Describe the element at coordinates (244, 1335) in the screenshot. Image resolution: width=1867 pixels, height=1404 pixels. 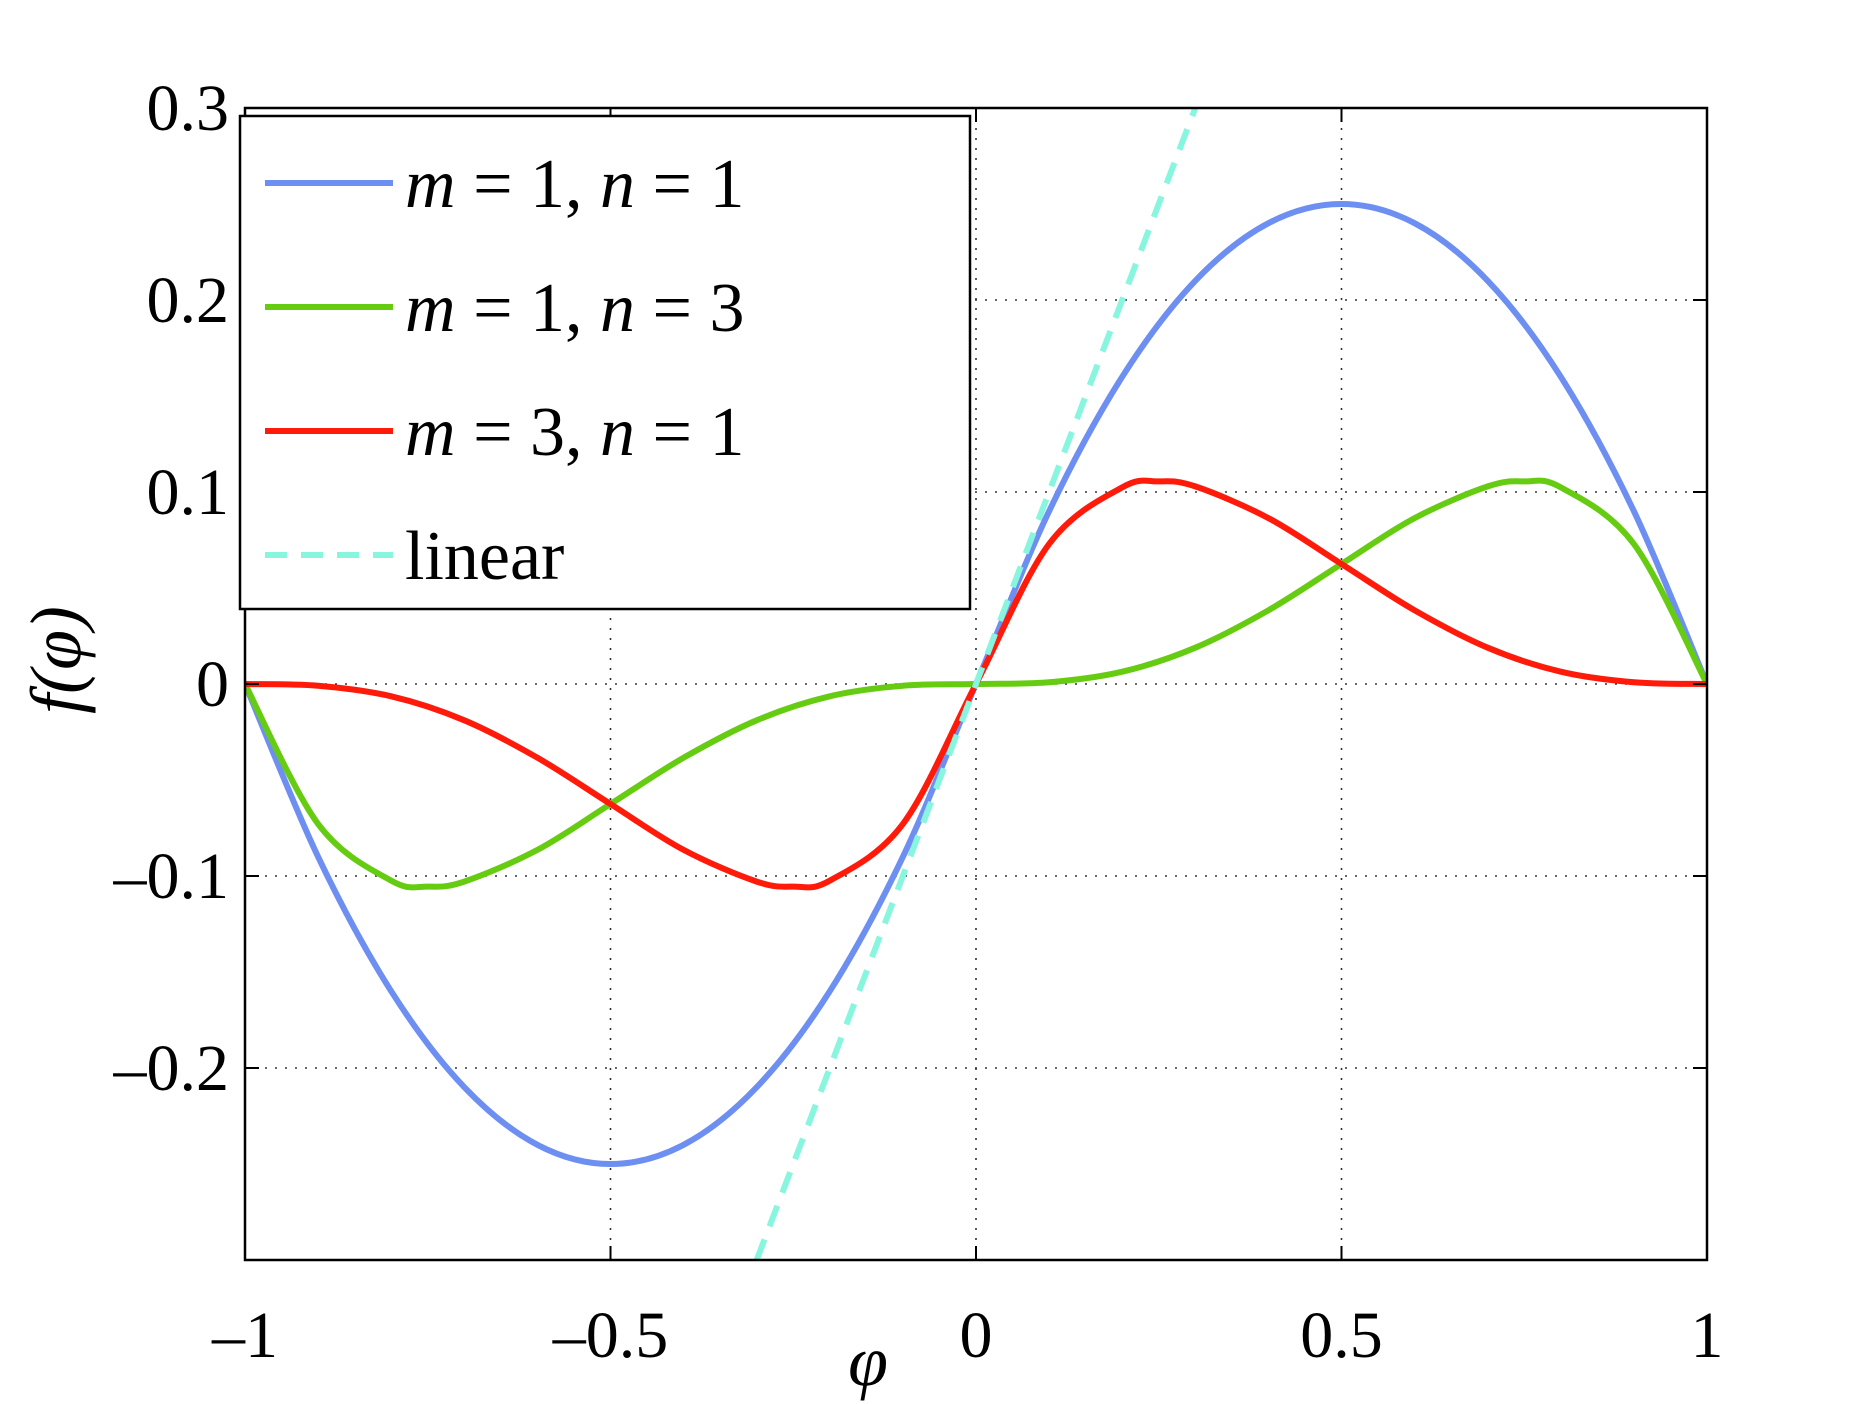
I see `x-tick-label: –1` at that location.